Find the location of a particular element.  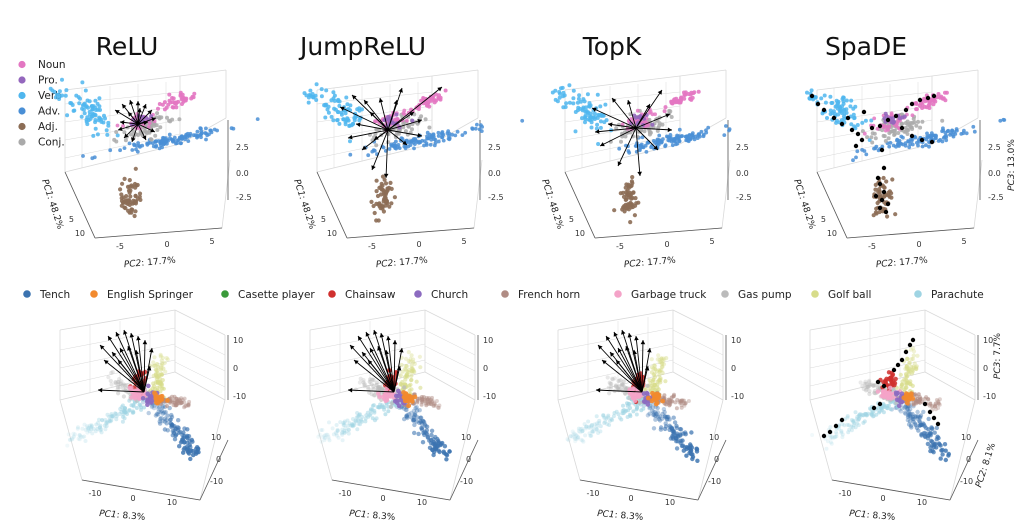

legend-label: Parachute is located at coordinates (957, 295).